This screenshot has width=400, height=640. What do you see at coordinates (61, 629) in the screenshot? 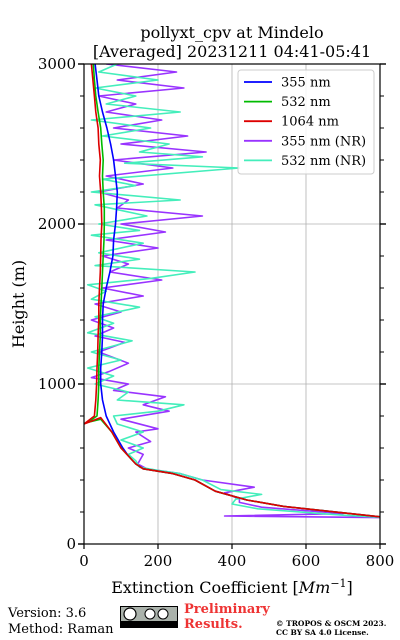
I see `method-text: Method: Raman` at bounding box center [61, 629].